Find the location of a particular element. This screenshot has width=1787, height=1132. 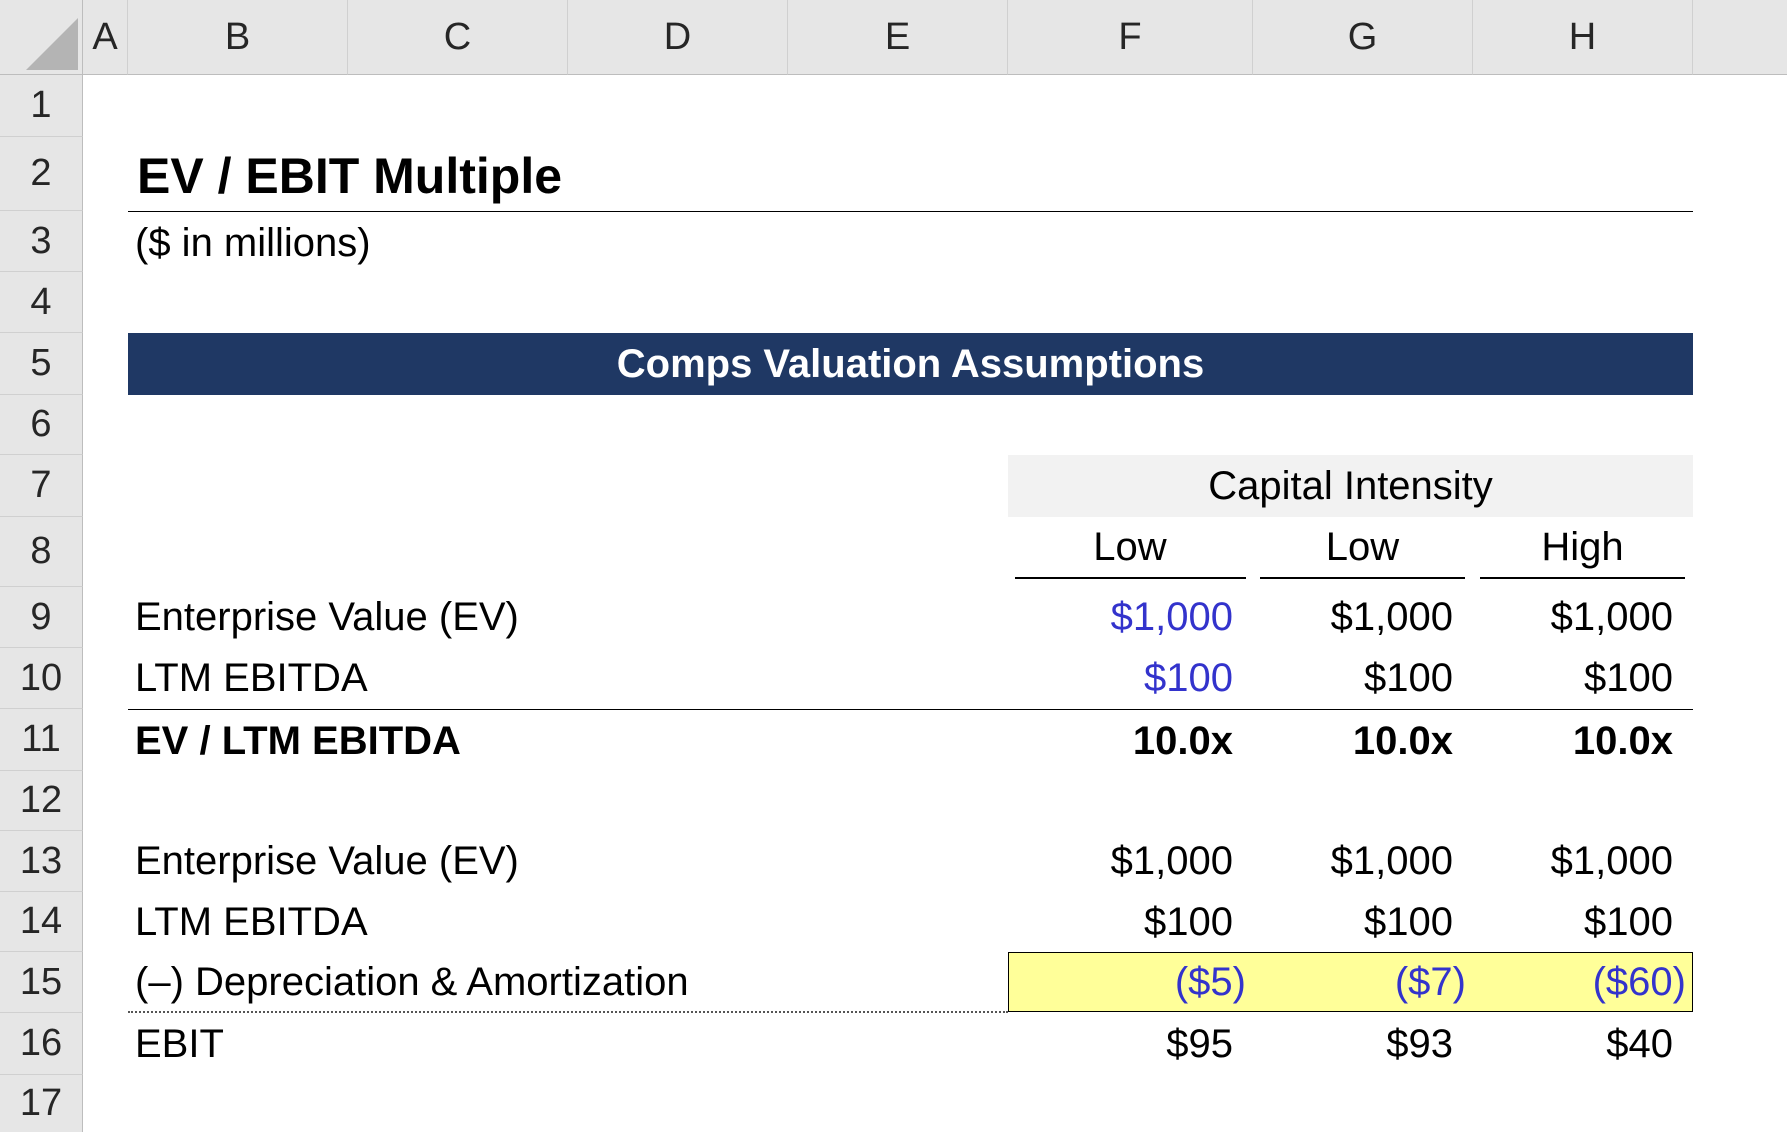

da-dotted-underline is located at coordinates (568, 1012).